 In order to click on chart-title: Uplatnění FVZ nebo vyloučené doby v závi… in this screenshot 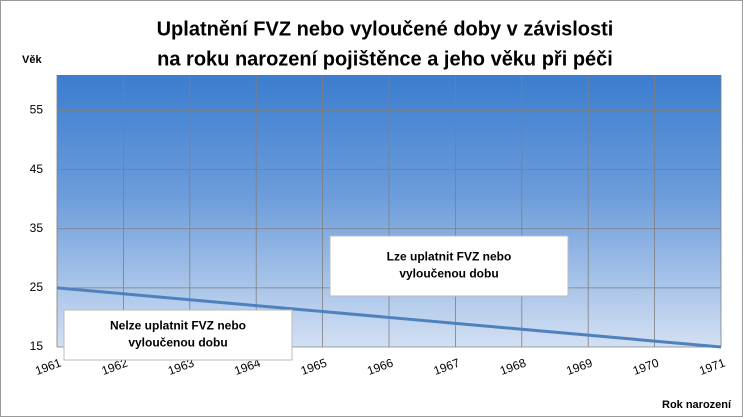, I will do `click(385, 29)`.